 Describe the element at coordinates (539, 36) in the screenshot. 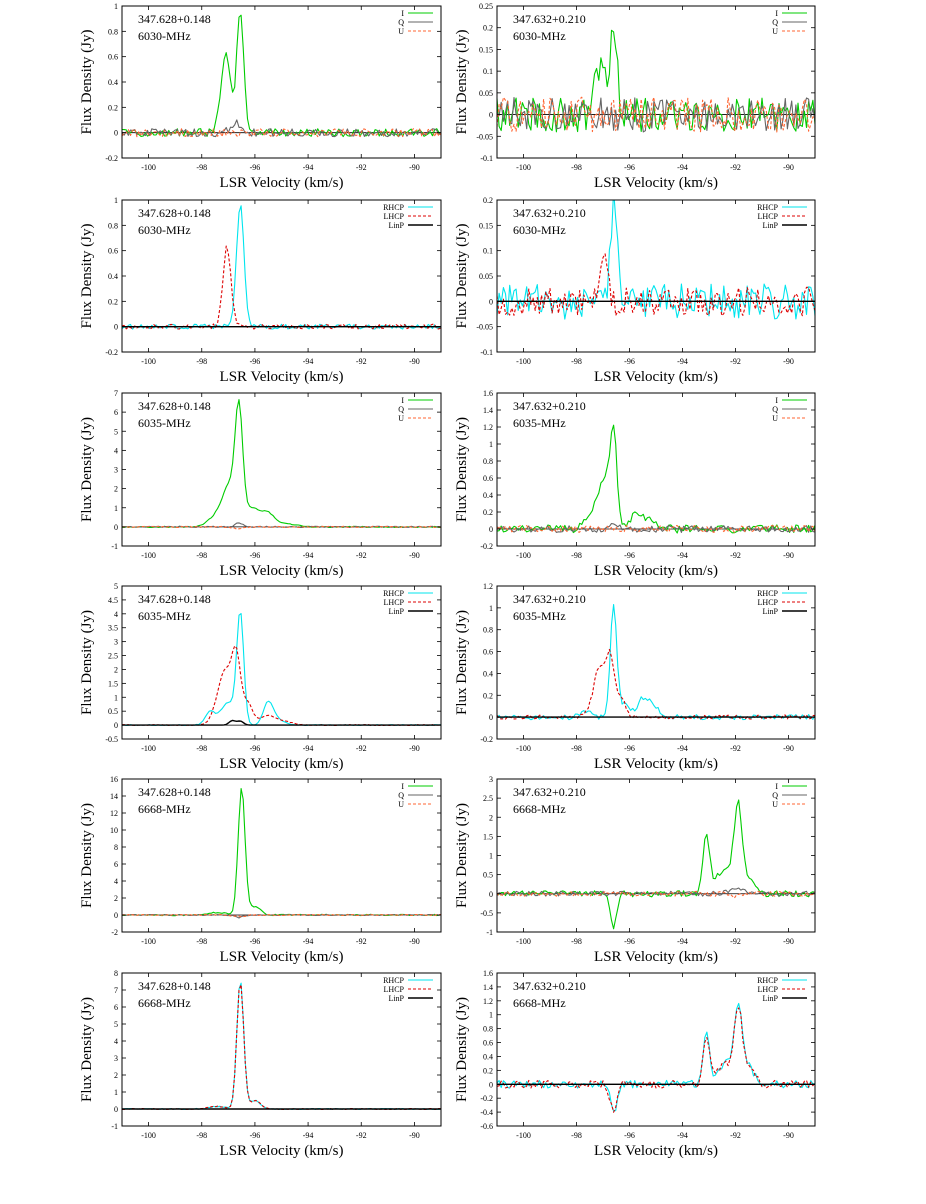

I see `frequency-label: 6030-MHz` at that location.